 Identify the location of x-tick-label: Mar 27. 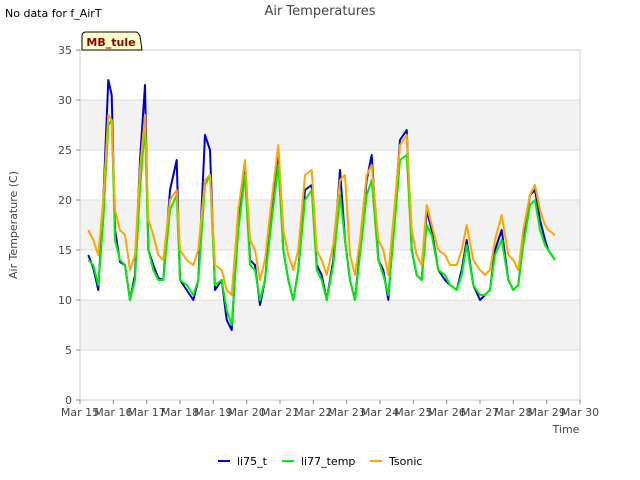
(480, 412).